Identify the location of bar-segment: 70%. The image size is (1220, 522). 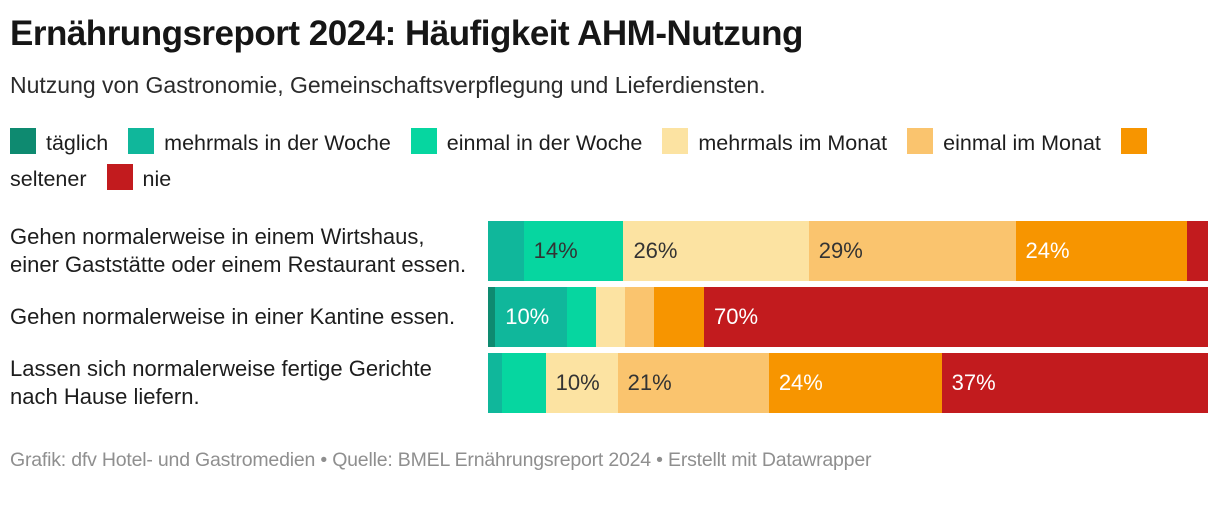
(956, 317).